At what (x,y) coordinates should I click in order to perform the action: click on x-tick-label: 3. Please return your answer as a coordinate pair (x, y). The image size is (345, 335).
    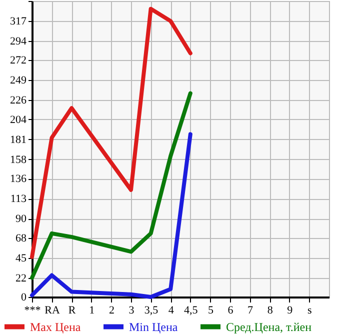
    Looking at the image, I should click on (131, 310).